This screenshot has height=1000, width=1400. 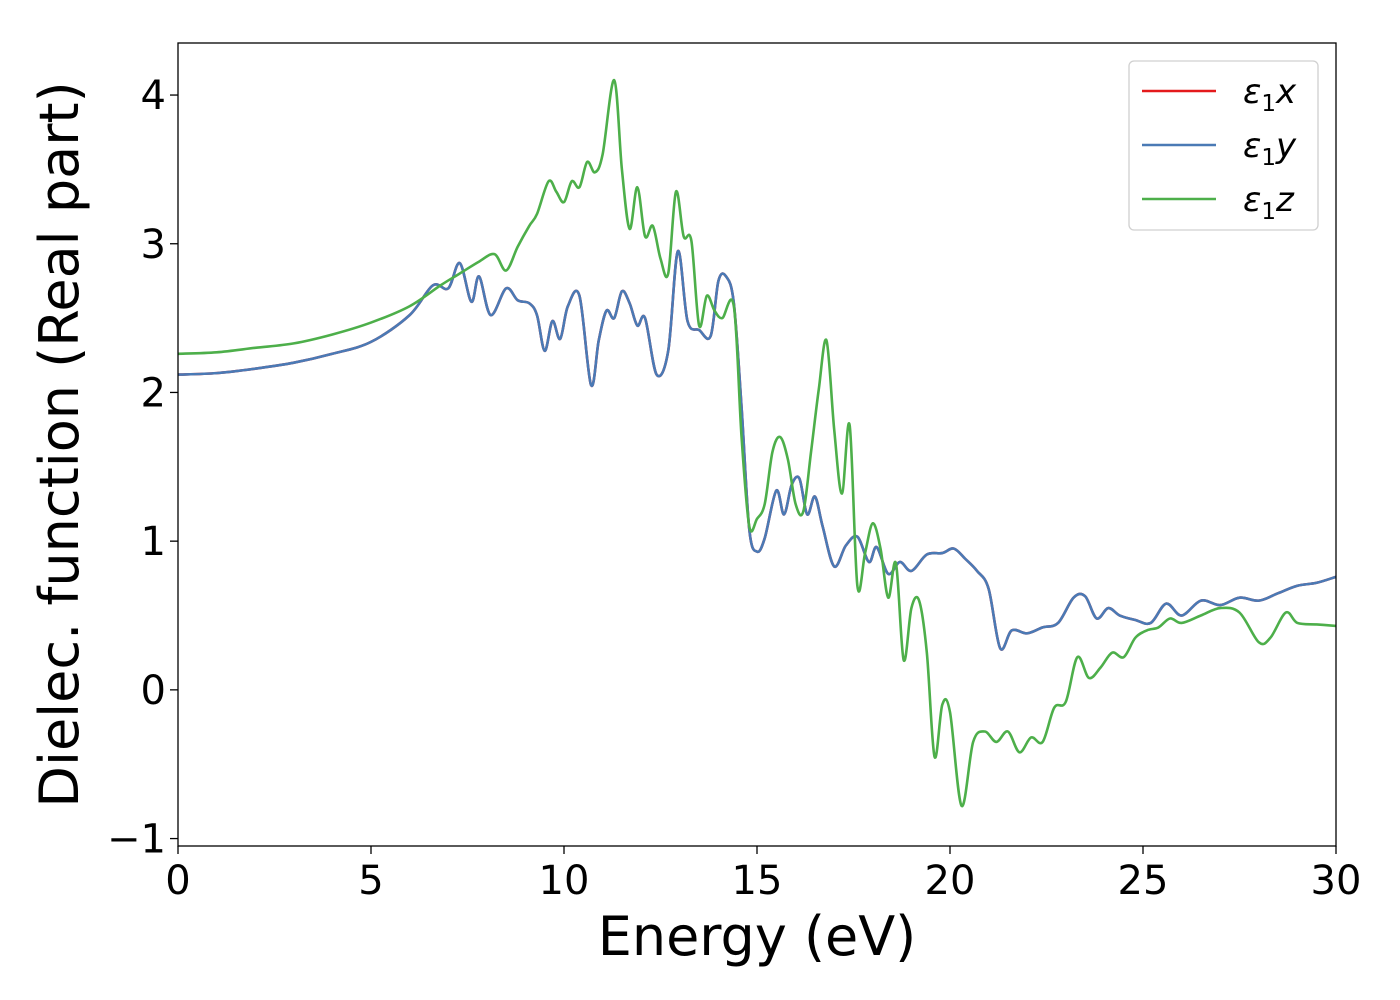 I want to click on x-axis-label: Energy (eV), so click(x=757, y=936).